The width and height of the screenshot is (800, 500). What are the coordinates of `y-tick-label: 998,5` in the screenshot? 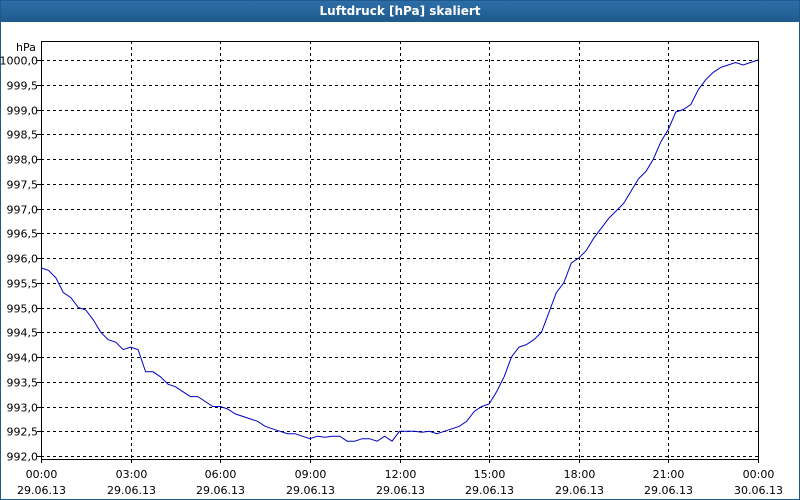 It's located at (23, 135).